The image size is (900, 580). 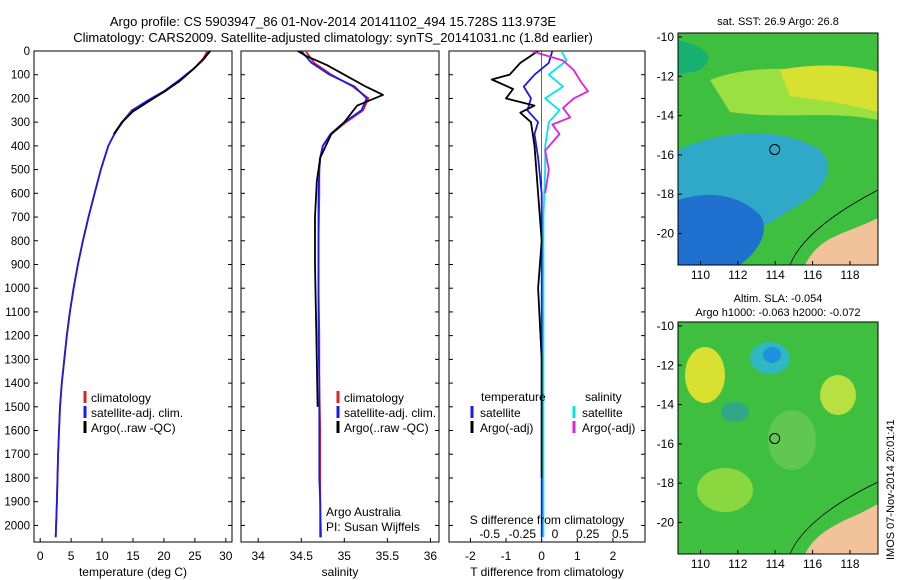 What do you see at coordinates (20, 242) in the screenshot?
I see `depth-tick-label: 800` at bounding box center [20, 242].